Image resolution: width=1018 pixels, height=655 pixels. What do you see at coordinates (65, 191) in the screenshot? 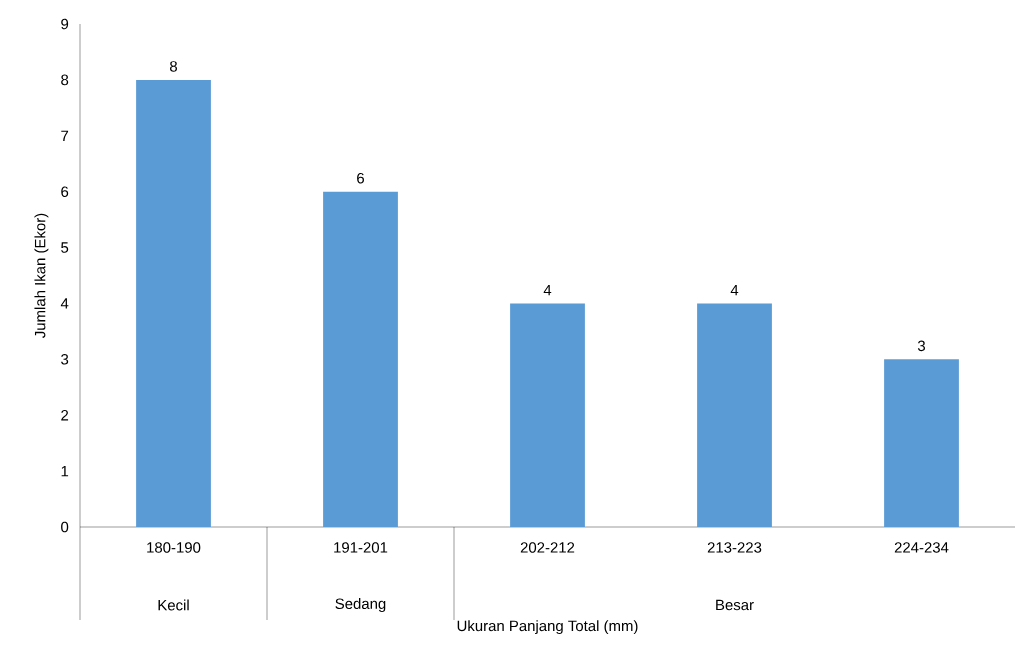
I see `y-tick-label: 6` at bounding box center [65, 191].